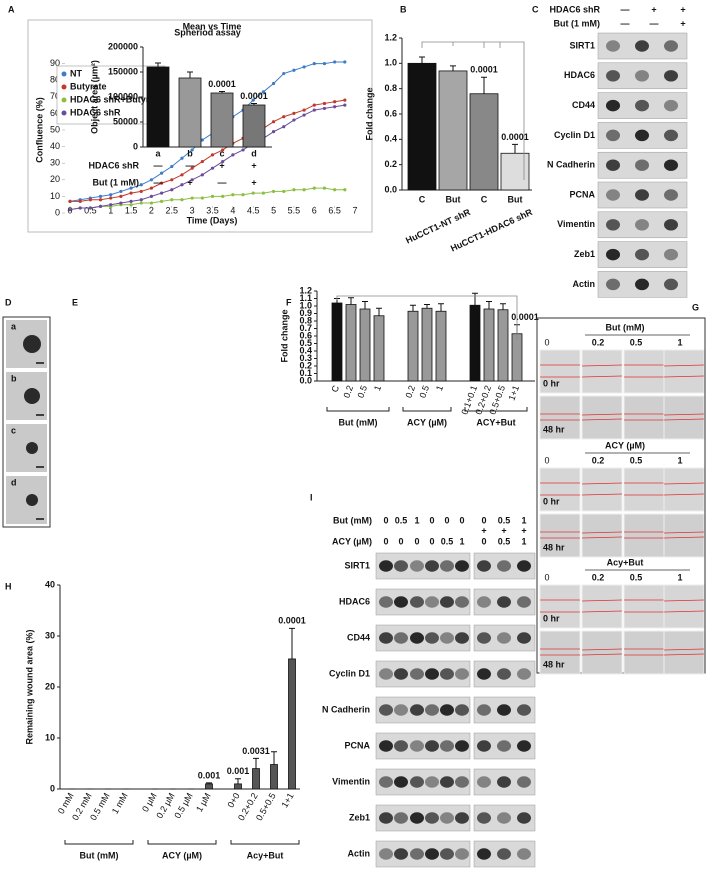 The width and height of the screenshot is (708, 873). Describe the element at coordinates (123, 46) in the screenshot. I see `y-tick-label: 200000` at that location.